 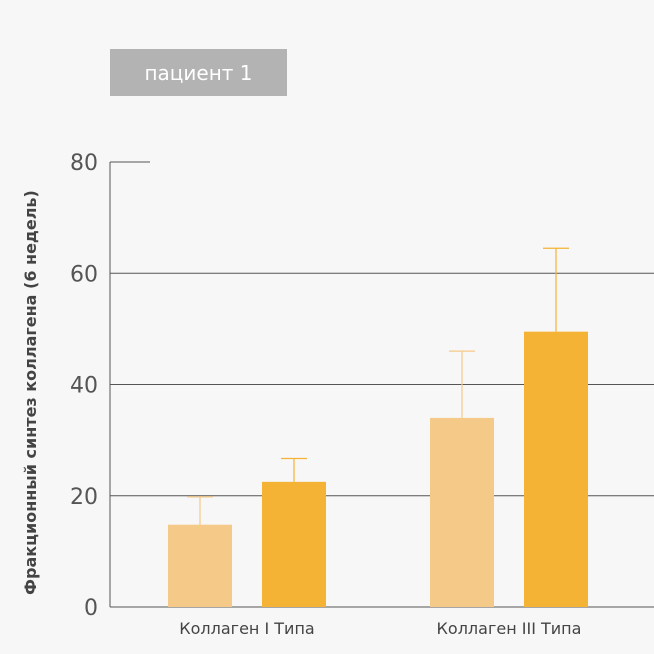 What do you see at coordinates (91, 608) in the screenshot?
I see `y-tick-label: 0` at bounding box center [91, 608].